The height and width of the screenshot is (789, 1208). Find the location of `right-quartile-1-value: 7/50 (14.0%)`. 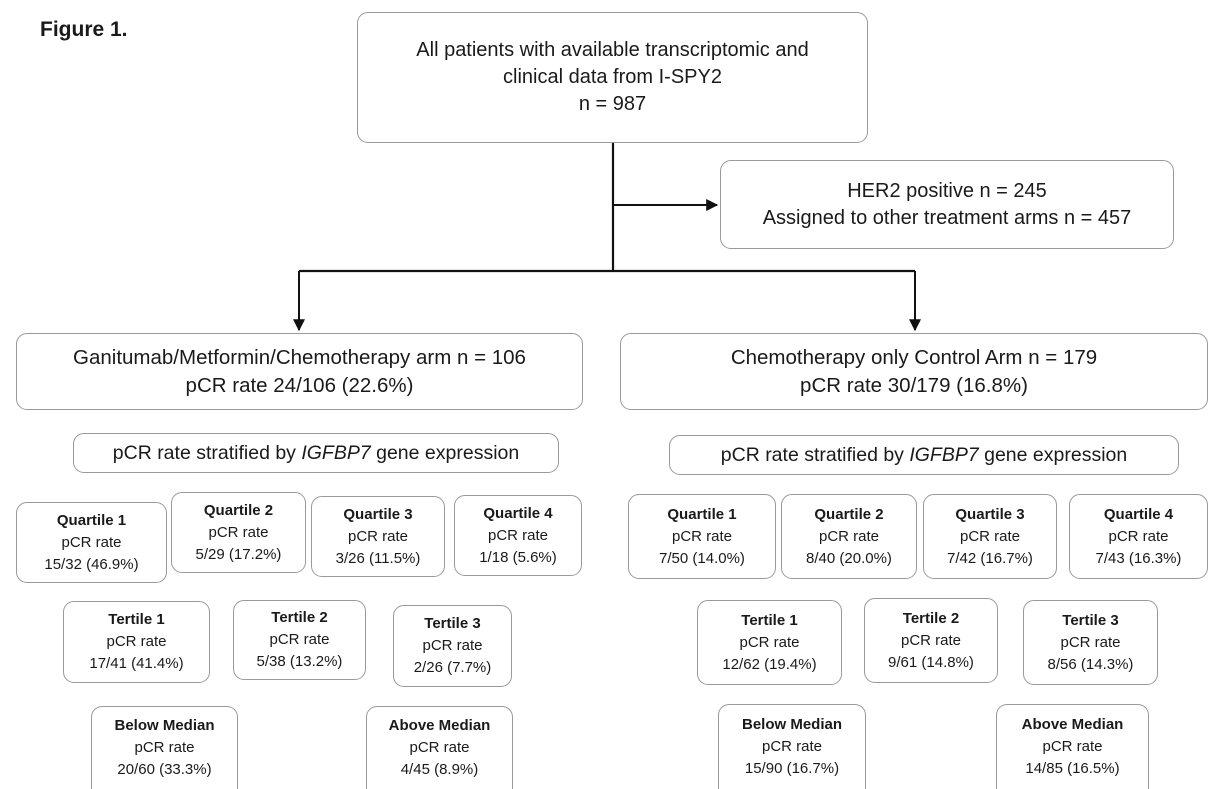

right-quartile-1-value: 7/50 (14.0%) is located at coordinates (702, 558).